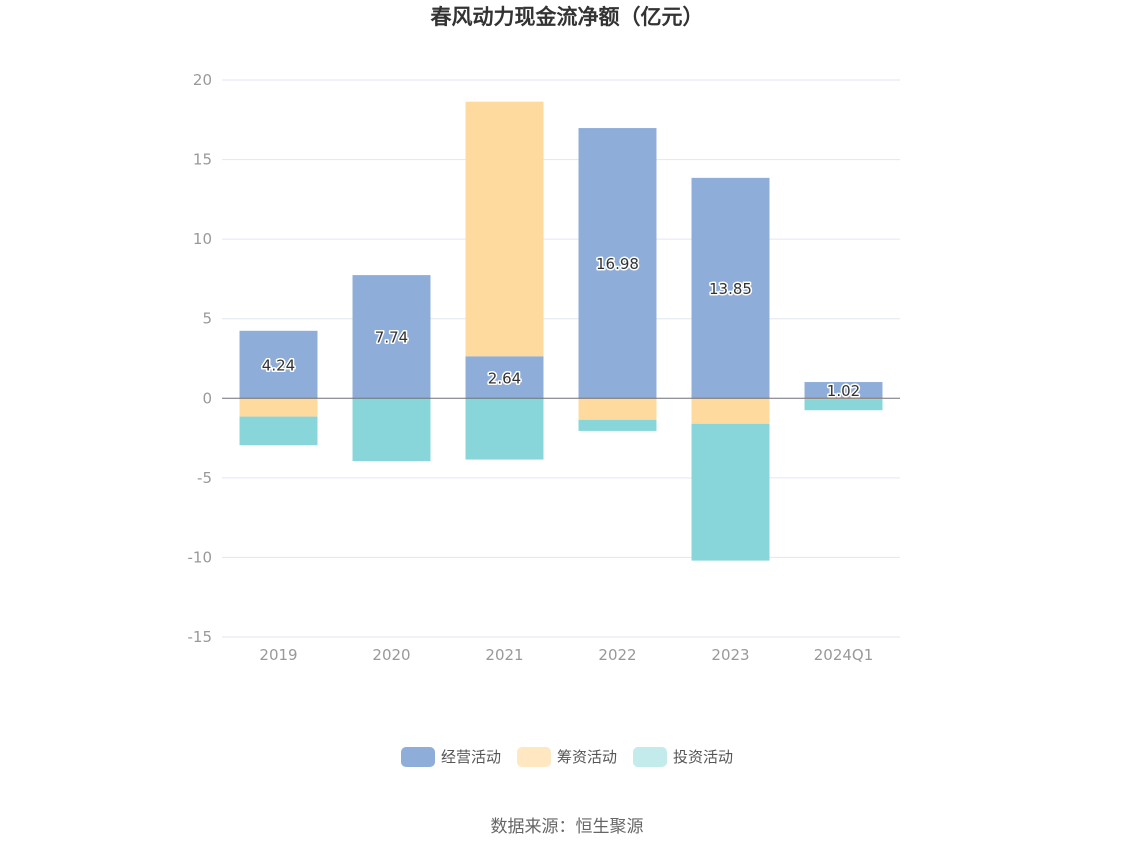 The width and height of the screenshot is (1134, 849). I want to click on bar-financing-2021, so click(504, 229).